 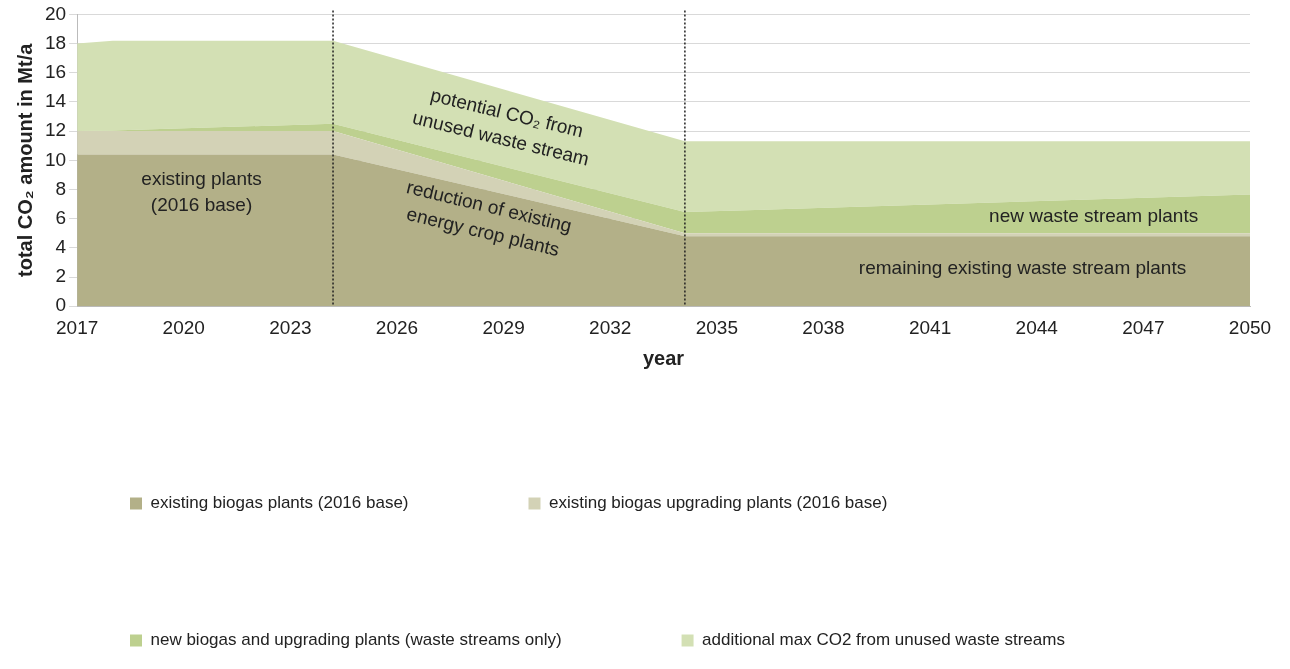 What do you see at coordinates (55, 159) in the screenshot?
I see `y-tick-label: 10` at bounding box center [55, 159].